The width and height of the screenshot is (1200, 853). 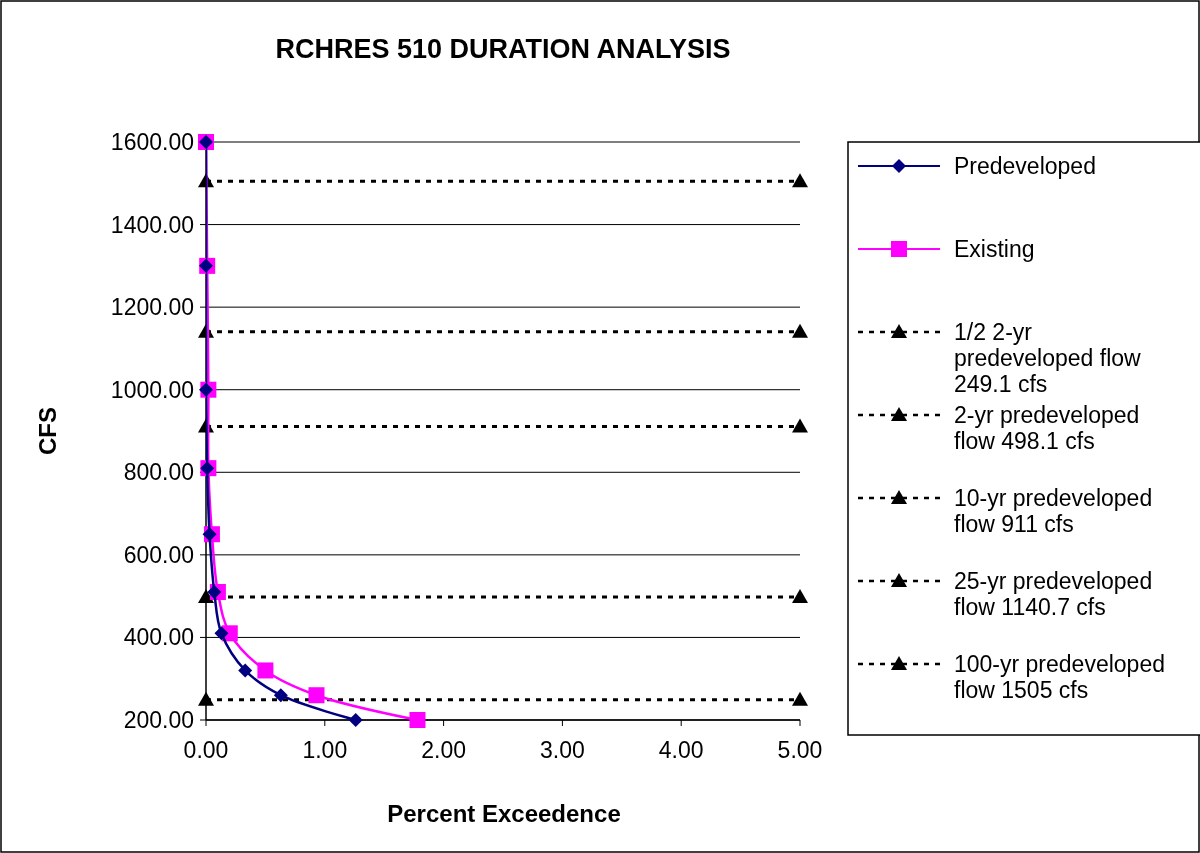 What do you see at coordinates (158, 472) in the screenshot?
I see `y-tick-label: 800.00` at bounding box center [158, 472].